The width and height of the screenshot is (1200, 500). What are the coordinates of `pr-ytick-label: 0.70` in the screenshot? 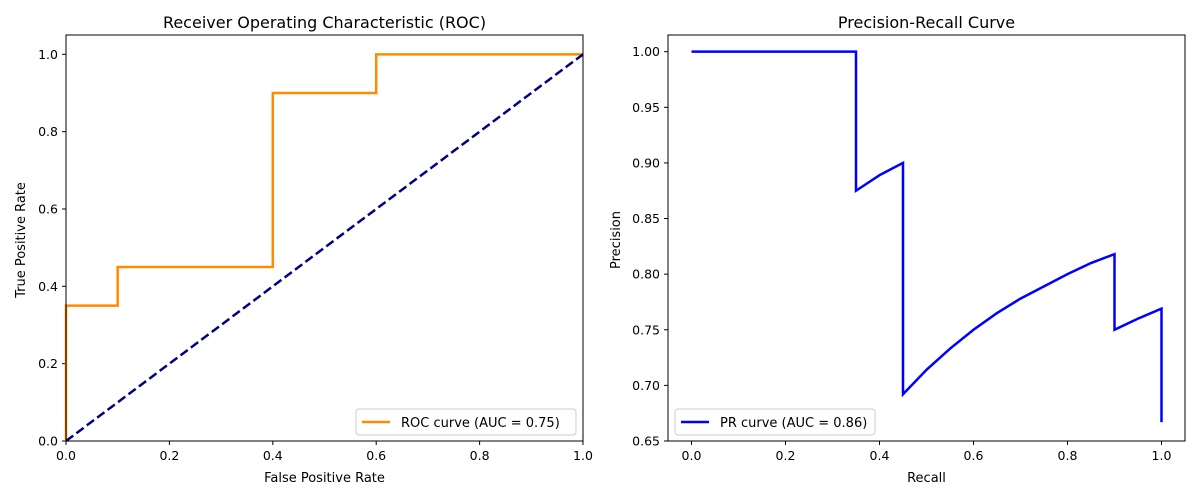 It's located at (646, 385).